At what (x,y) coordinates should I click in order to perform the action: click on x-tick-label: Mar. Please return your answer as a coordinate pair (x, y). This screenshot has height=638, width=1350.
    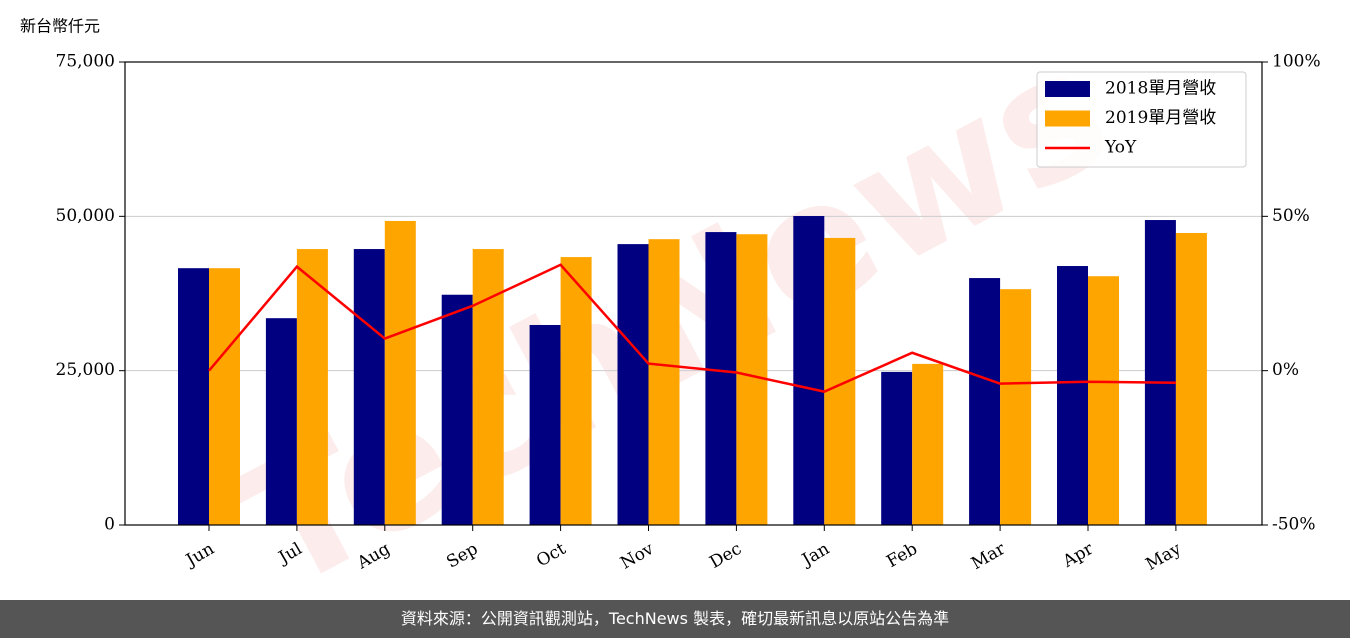
    Looking at the image, I should click on (989, 556).